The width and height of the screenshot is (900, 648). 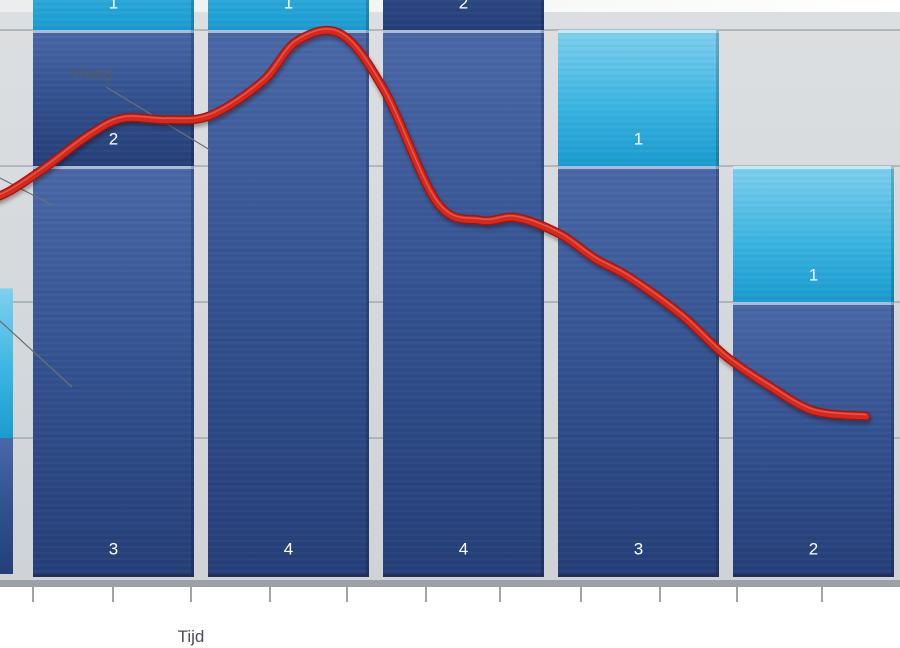 I want to click on x-axis-label: Tijd, so click(x=191, y=636).